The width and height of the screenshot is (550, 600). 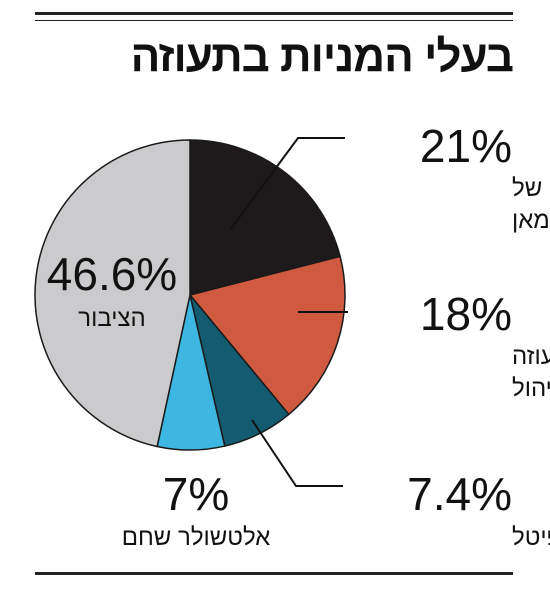 I want to click on slice-label-altshuler-shaham-line1: אלטשולר שחם, so click(x=196, y=537).